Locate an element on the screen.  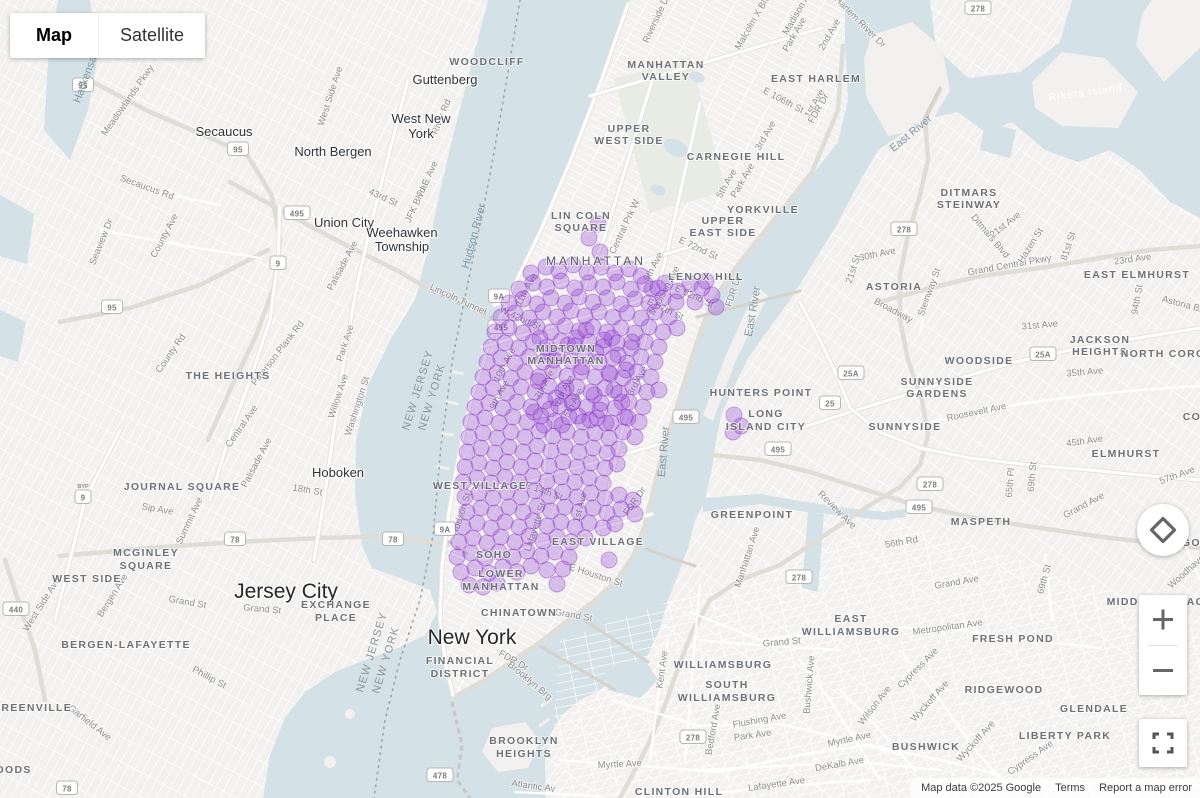
small-island is located at coordinates (1022, 66).